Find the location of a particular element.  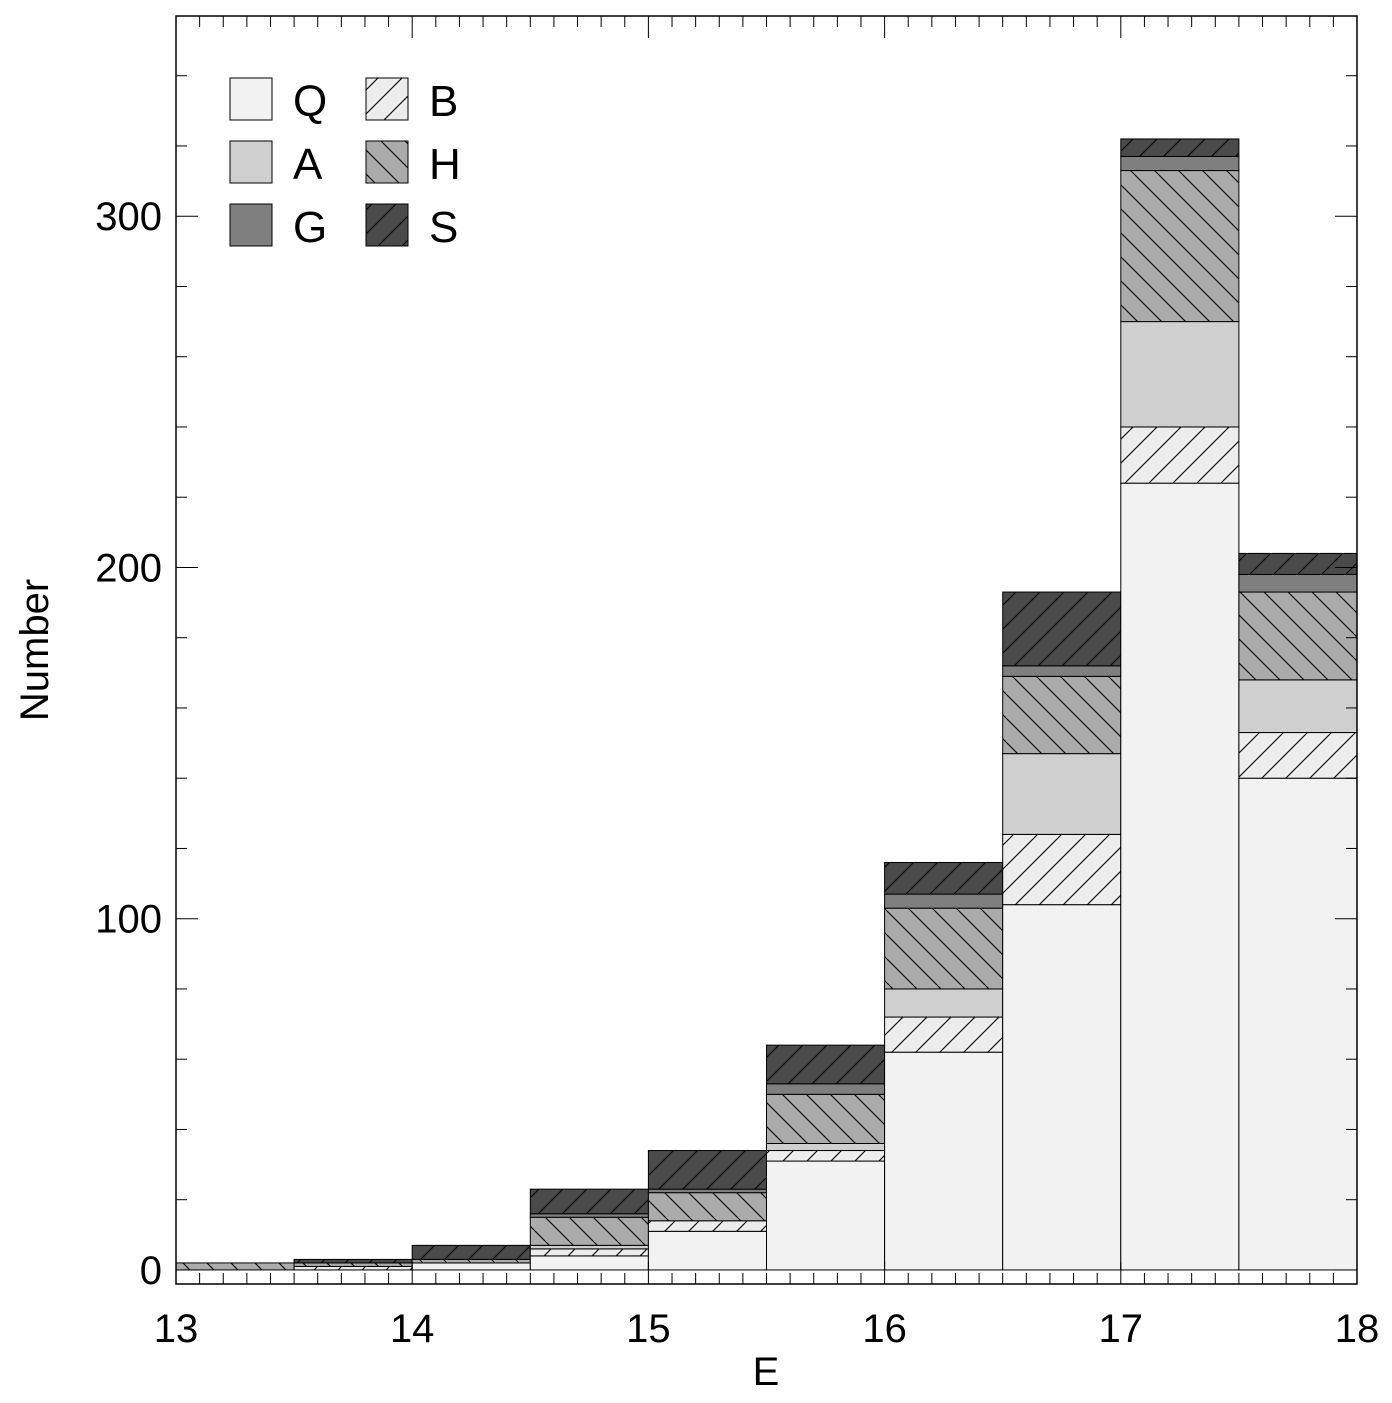

x-tick-label: 17 is located at coordinates (1121, 1329).